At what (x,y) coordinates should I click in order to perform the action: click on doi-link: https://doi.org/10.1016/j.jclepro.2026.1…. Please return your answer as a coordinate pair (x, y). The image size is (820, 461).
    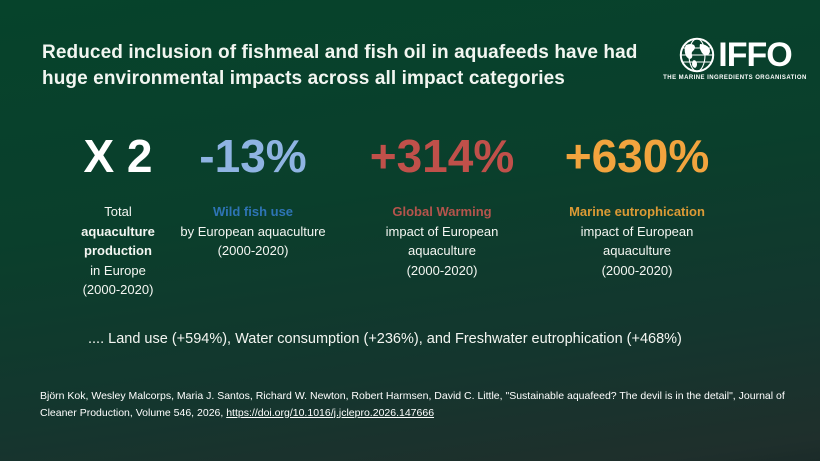
    Looking at the image, I should click on (330, 412).